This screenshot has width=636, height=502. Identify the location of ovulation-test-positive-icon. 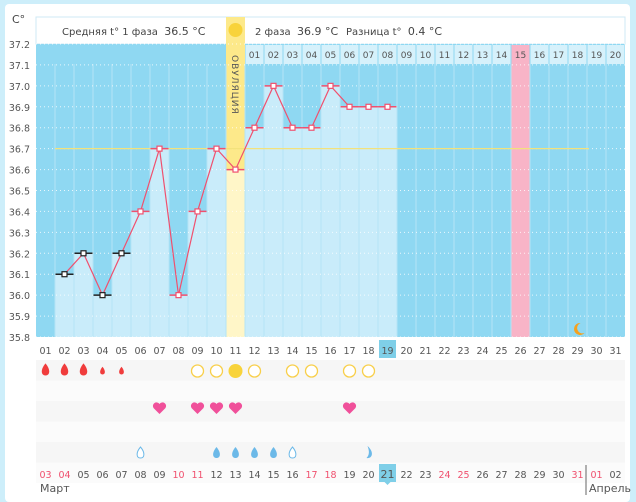
(235, 371).